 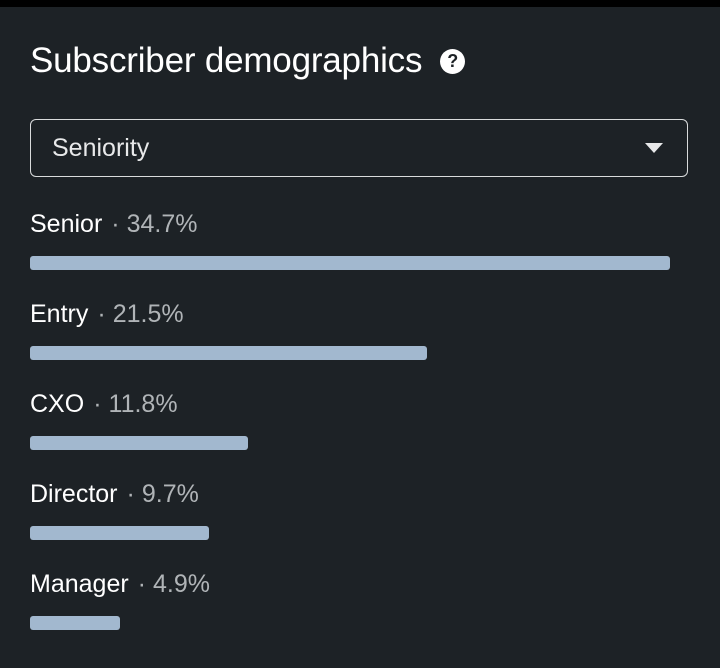 What do you see at coordinates (360, 3) in the screenshot?
I see `top-edge-strip` at bounding box center [360, 3].